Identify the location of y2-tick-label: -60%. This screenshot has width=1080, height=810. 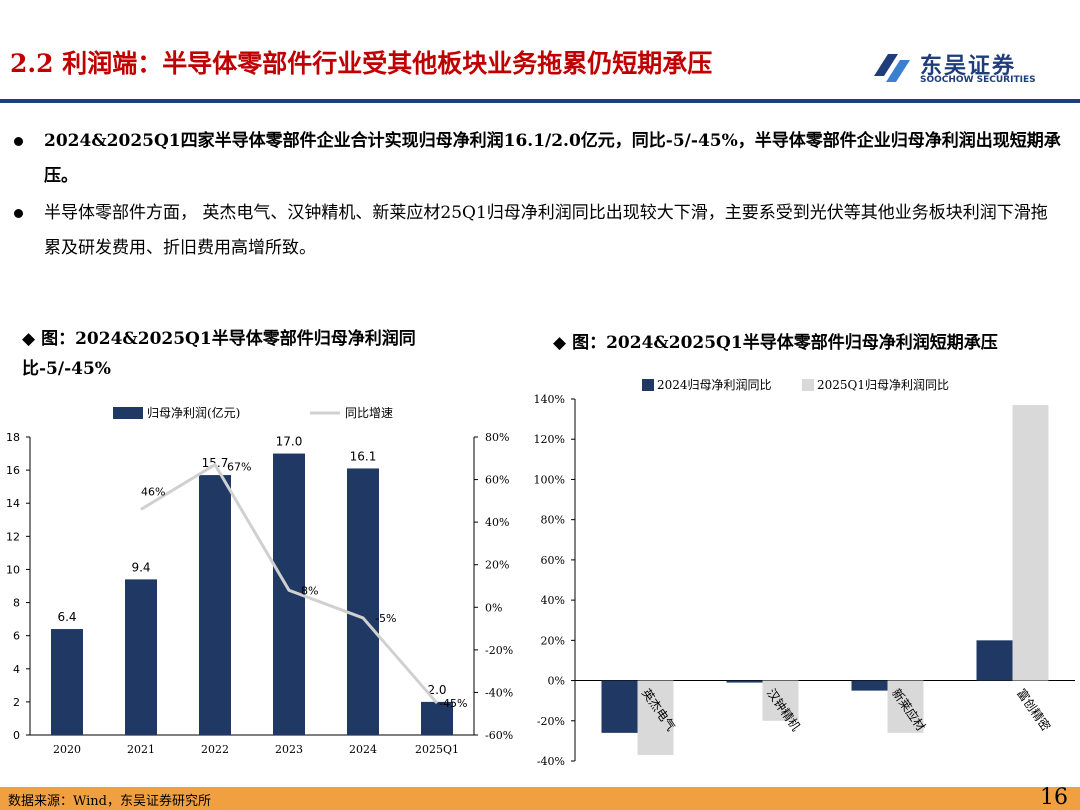
(499, 735).